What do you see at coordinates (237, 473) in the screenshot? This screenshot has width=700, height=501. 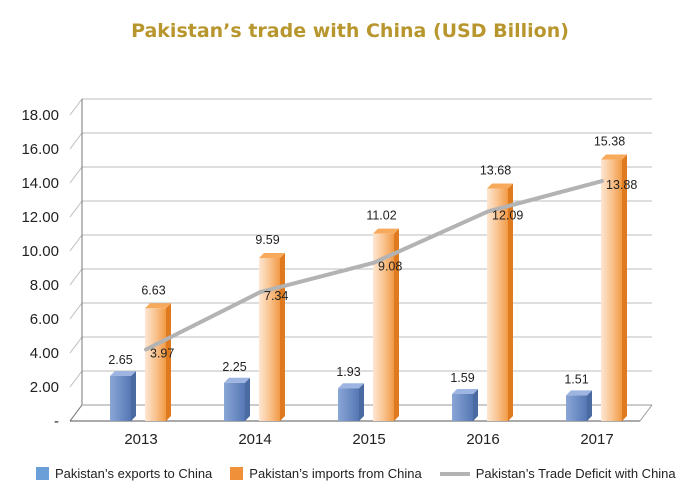 I see `legend-swatch-imports` at bounding box center [237, 473].